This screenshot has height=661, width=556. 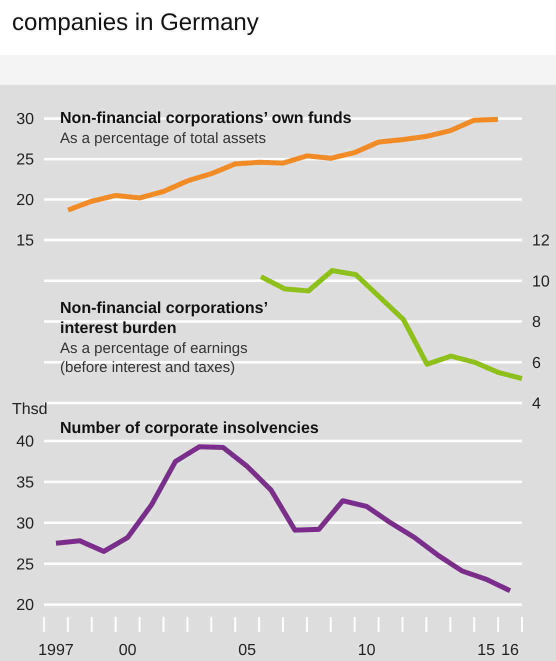 I want to click on x-tick-label: 05, so click(x=247, y=650).